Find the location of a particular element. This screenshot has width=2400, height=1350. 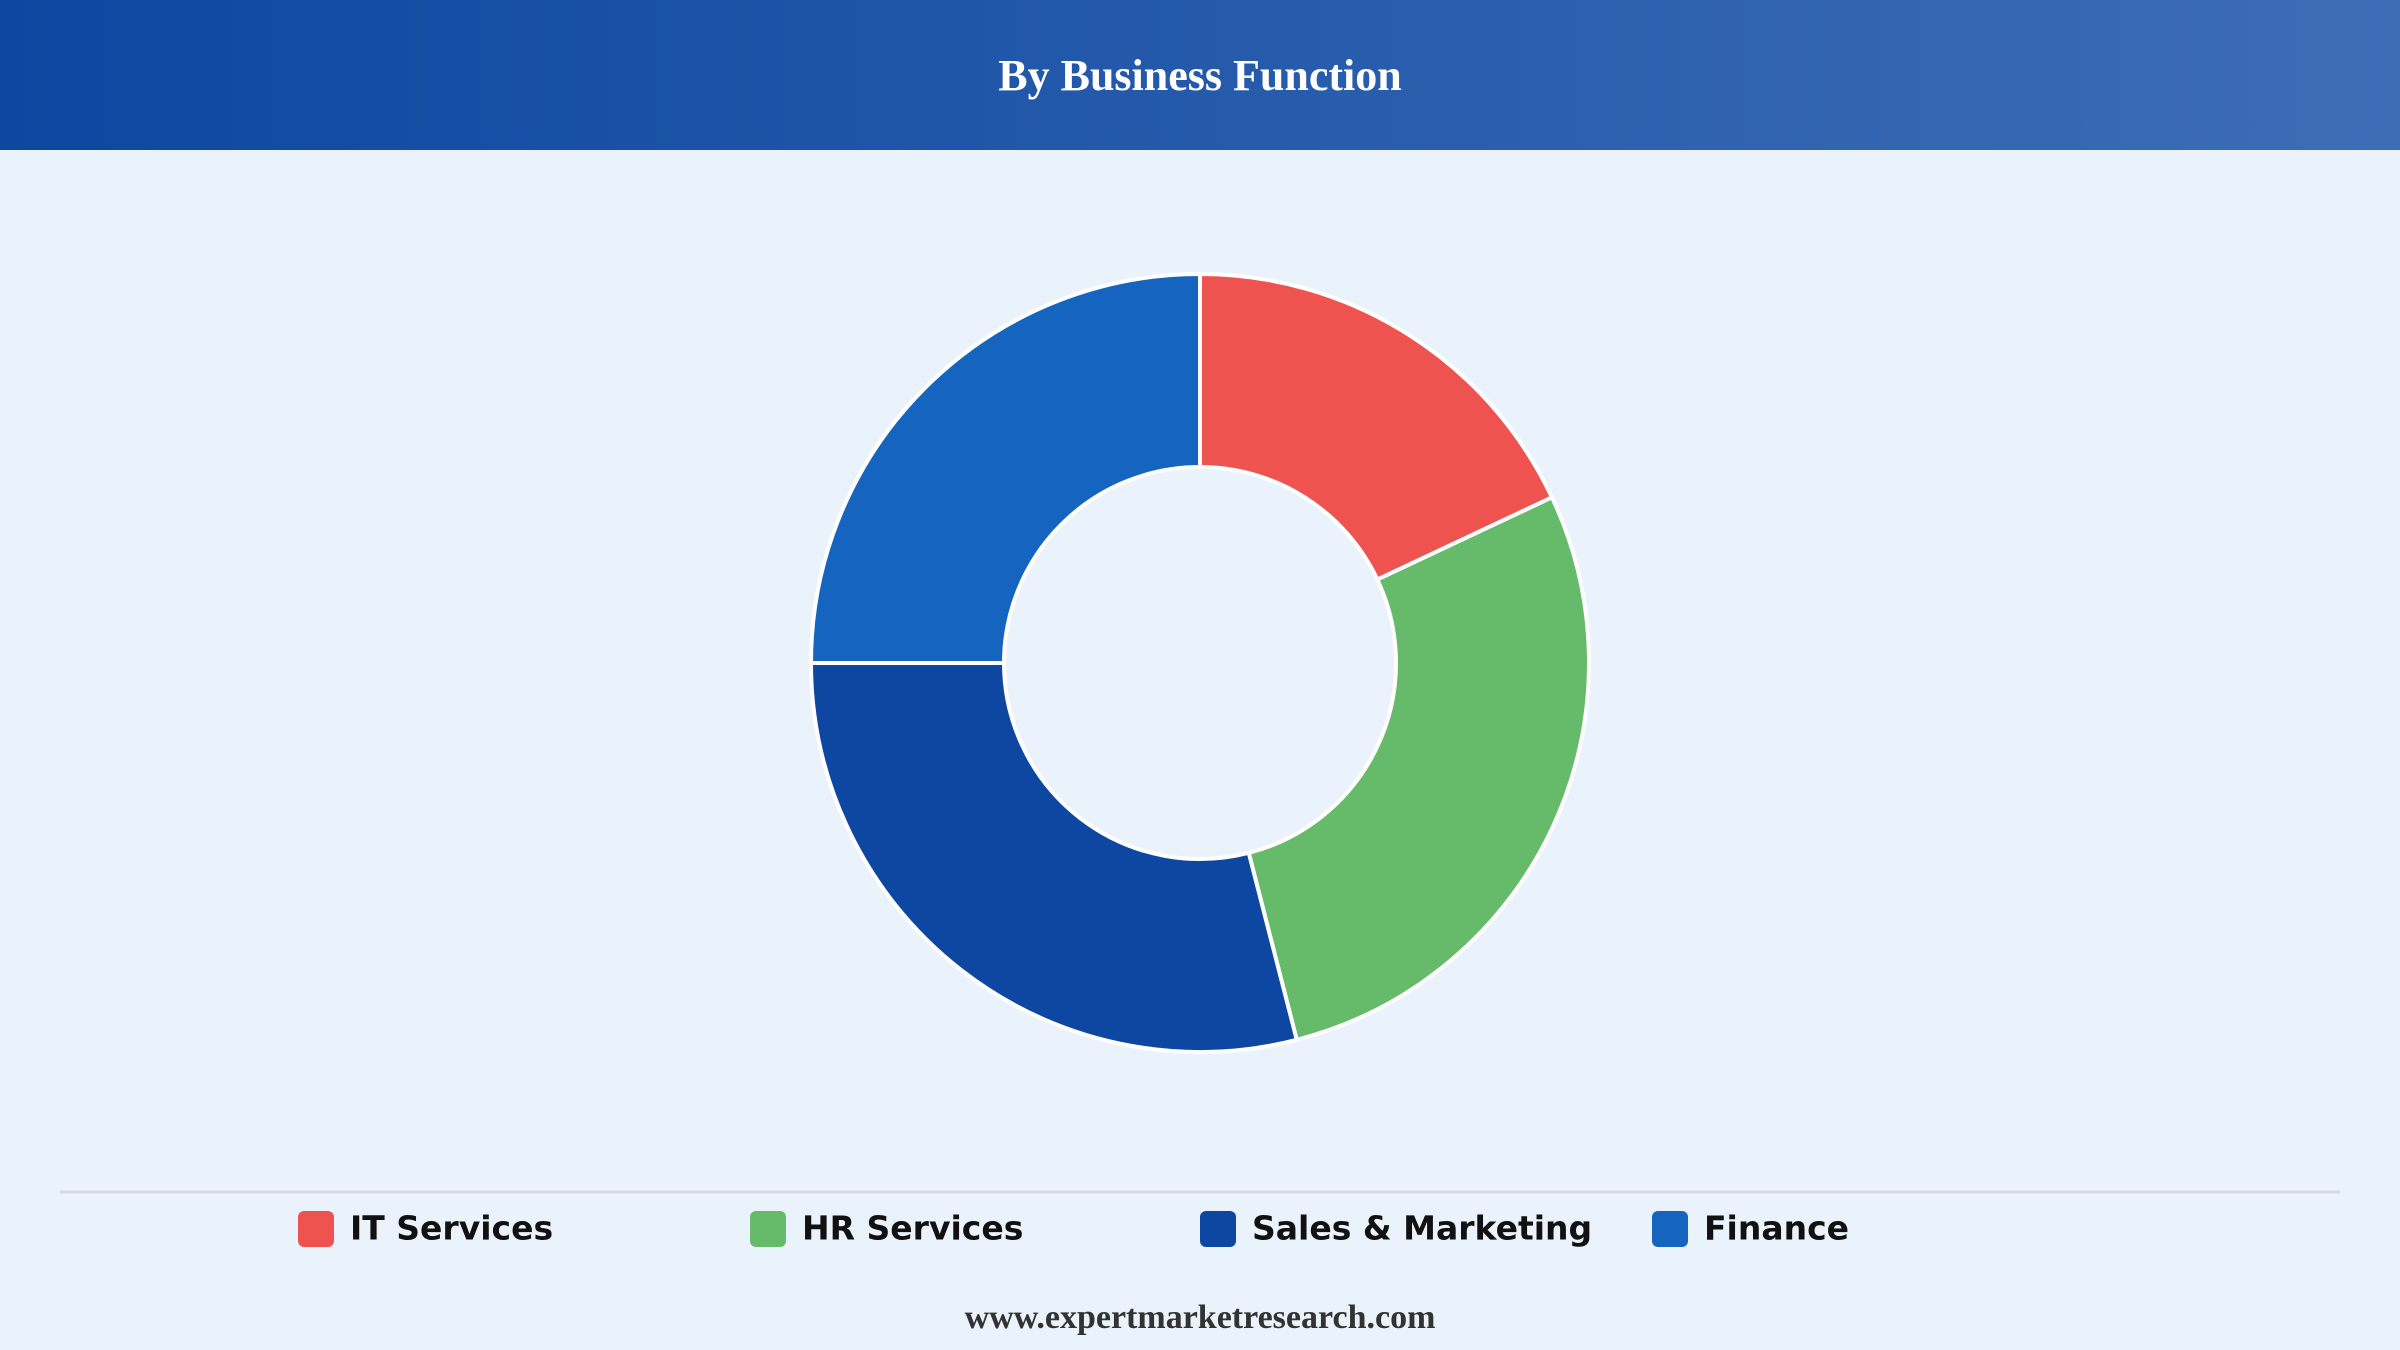

legend-label: HR Services is located at coordinates (912, 1228).